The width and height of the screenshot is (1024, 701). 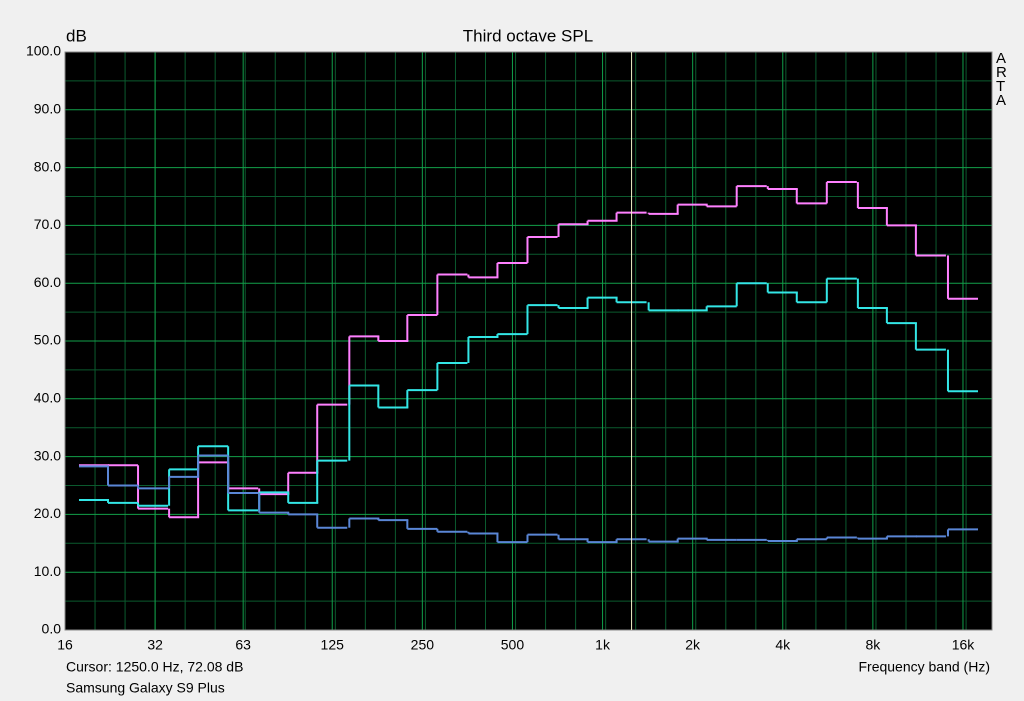 I want to click on x-axis-label: Frequency band (Hz), so click(x=924, y=667).